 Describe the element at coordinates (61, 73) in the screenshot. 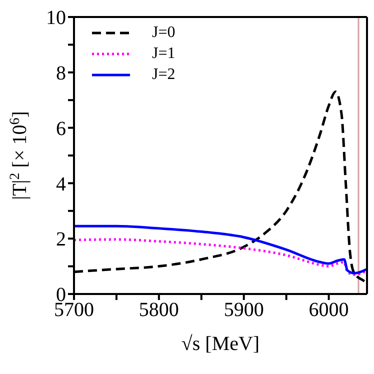

I see `y-tick-label: 8` at that location.